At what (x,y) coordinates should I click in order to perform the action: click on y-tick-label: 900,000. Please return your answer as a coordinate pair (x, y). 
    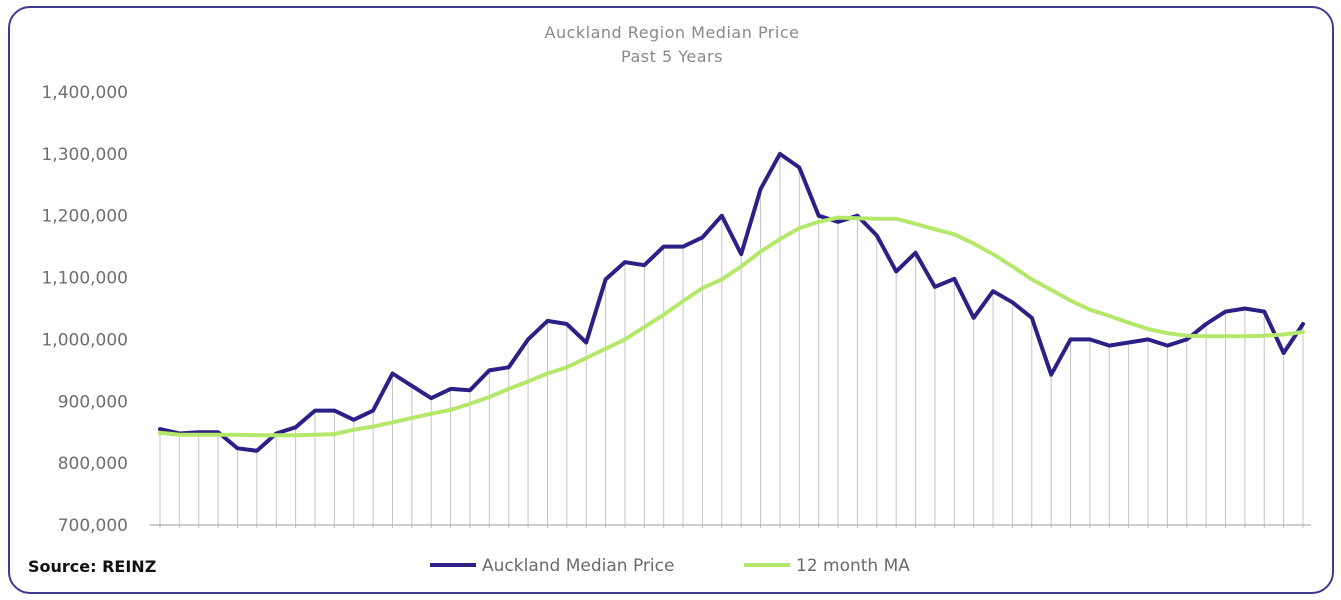
    Looking at the image, I should click on (93, 402).